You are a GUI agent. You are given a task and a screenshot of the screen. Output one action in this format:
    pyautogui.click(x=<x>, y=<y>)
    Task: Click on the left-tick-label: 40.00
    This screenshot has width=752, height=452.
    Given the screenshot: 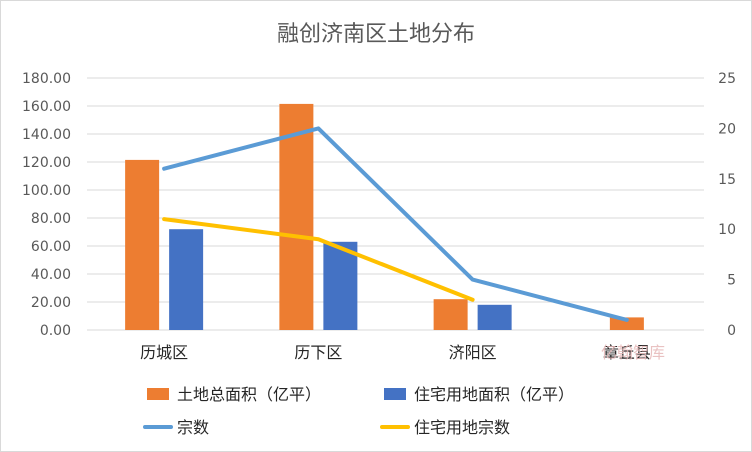 What is the action you would take?
    pyautogui.click(x=51, y=275)
    